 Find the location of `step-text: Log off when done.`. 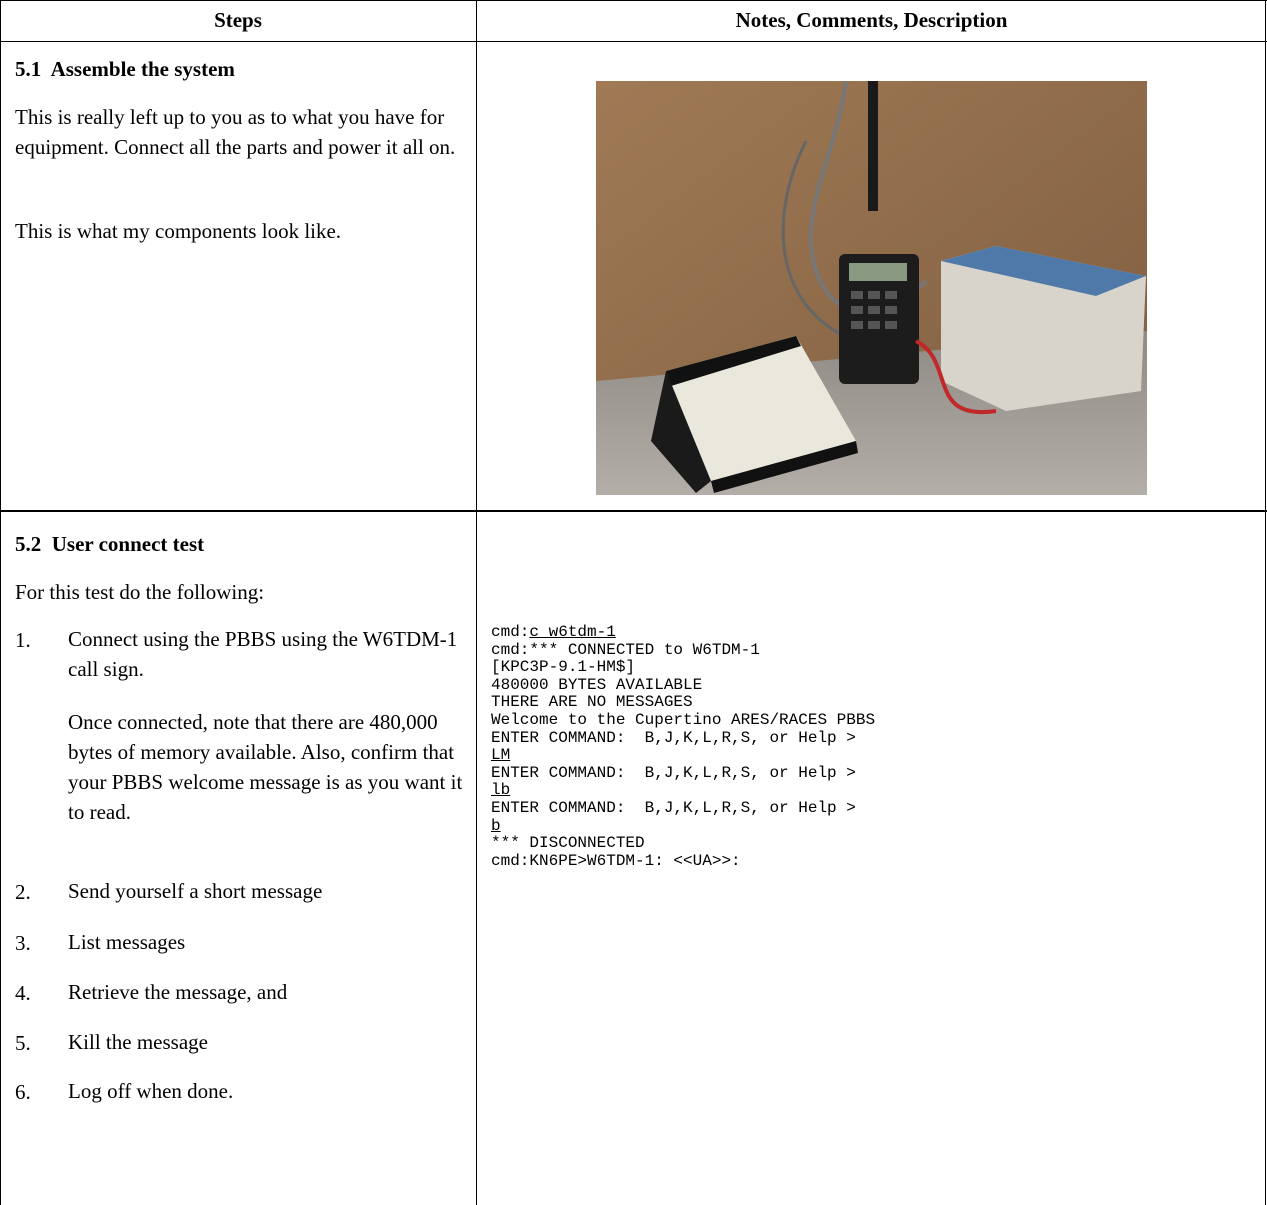

step-text: Log off when done. is located at coordinates (151, 1091).